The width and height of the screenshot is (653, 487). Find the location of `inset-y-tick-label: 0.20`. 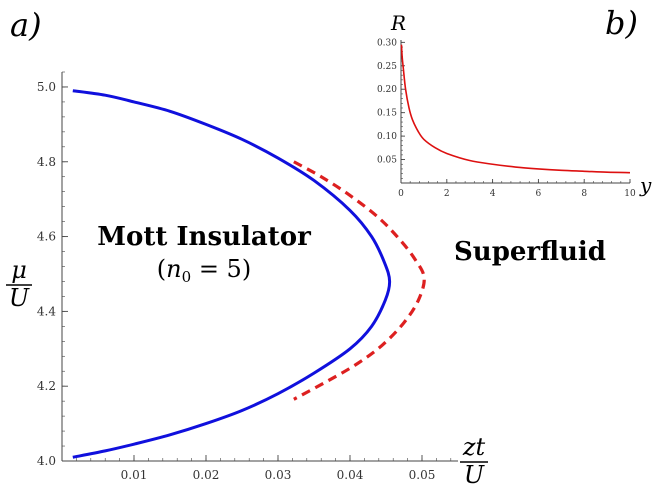

inset-y-tick-label: 0.20 is located at coordinates (387, 90).